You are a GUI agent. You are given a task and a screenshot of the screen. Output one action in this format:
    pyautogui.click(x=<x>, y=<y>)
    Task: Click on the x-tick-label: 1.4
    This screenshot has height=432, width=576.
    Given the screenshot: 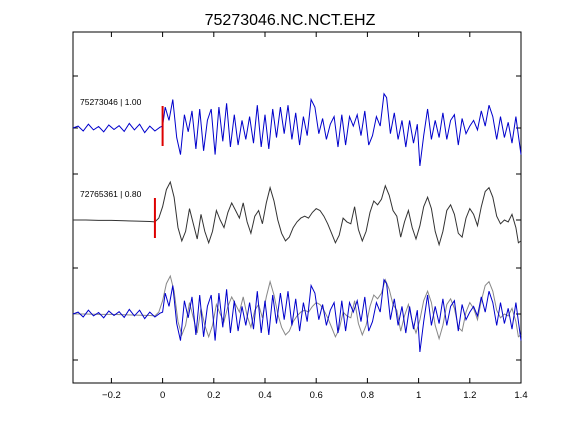 What is the action you would take?
    pyautogui.click(x=520, y=395)
    